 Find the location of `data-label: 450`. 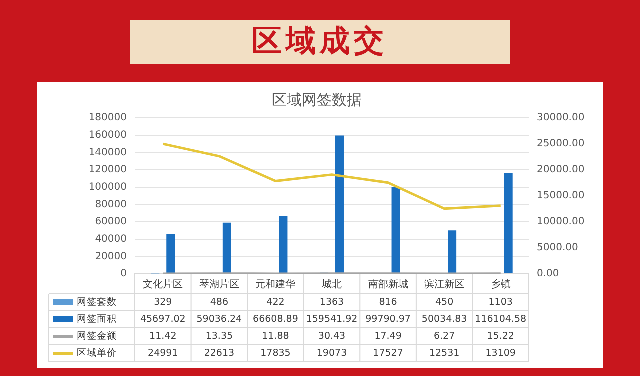

data-label: 450 is located at coordinates (445, 302).